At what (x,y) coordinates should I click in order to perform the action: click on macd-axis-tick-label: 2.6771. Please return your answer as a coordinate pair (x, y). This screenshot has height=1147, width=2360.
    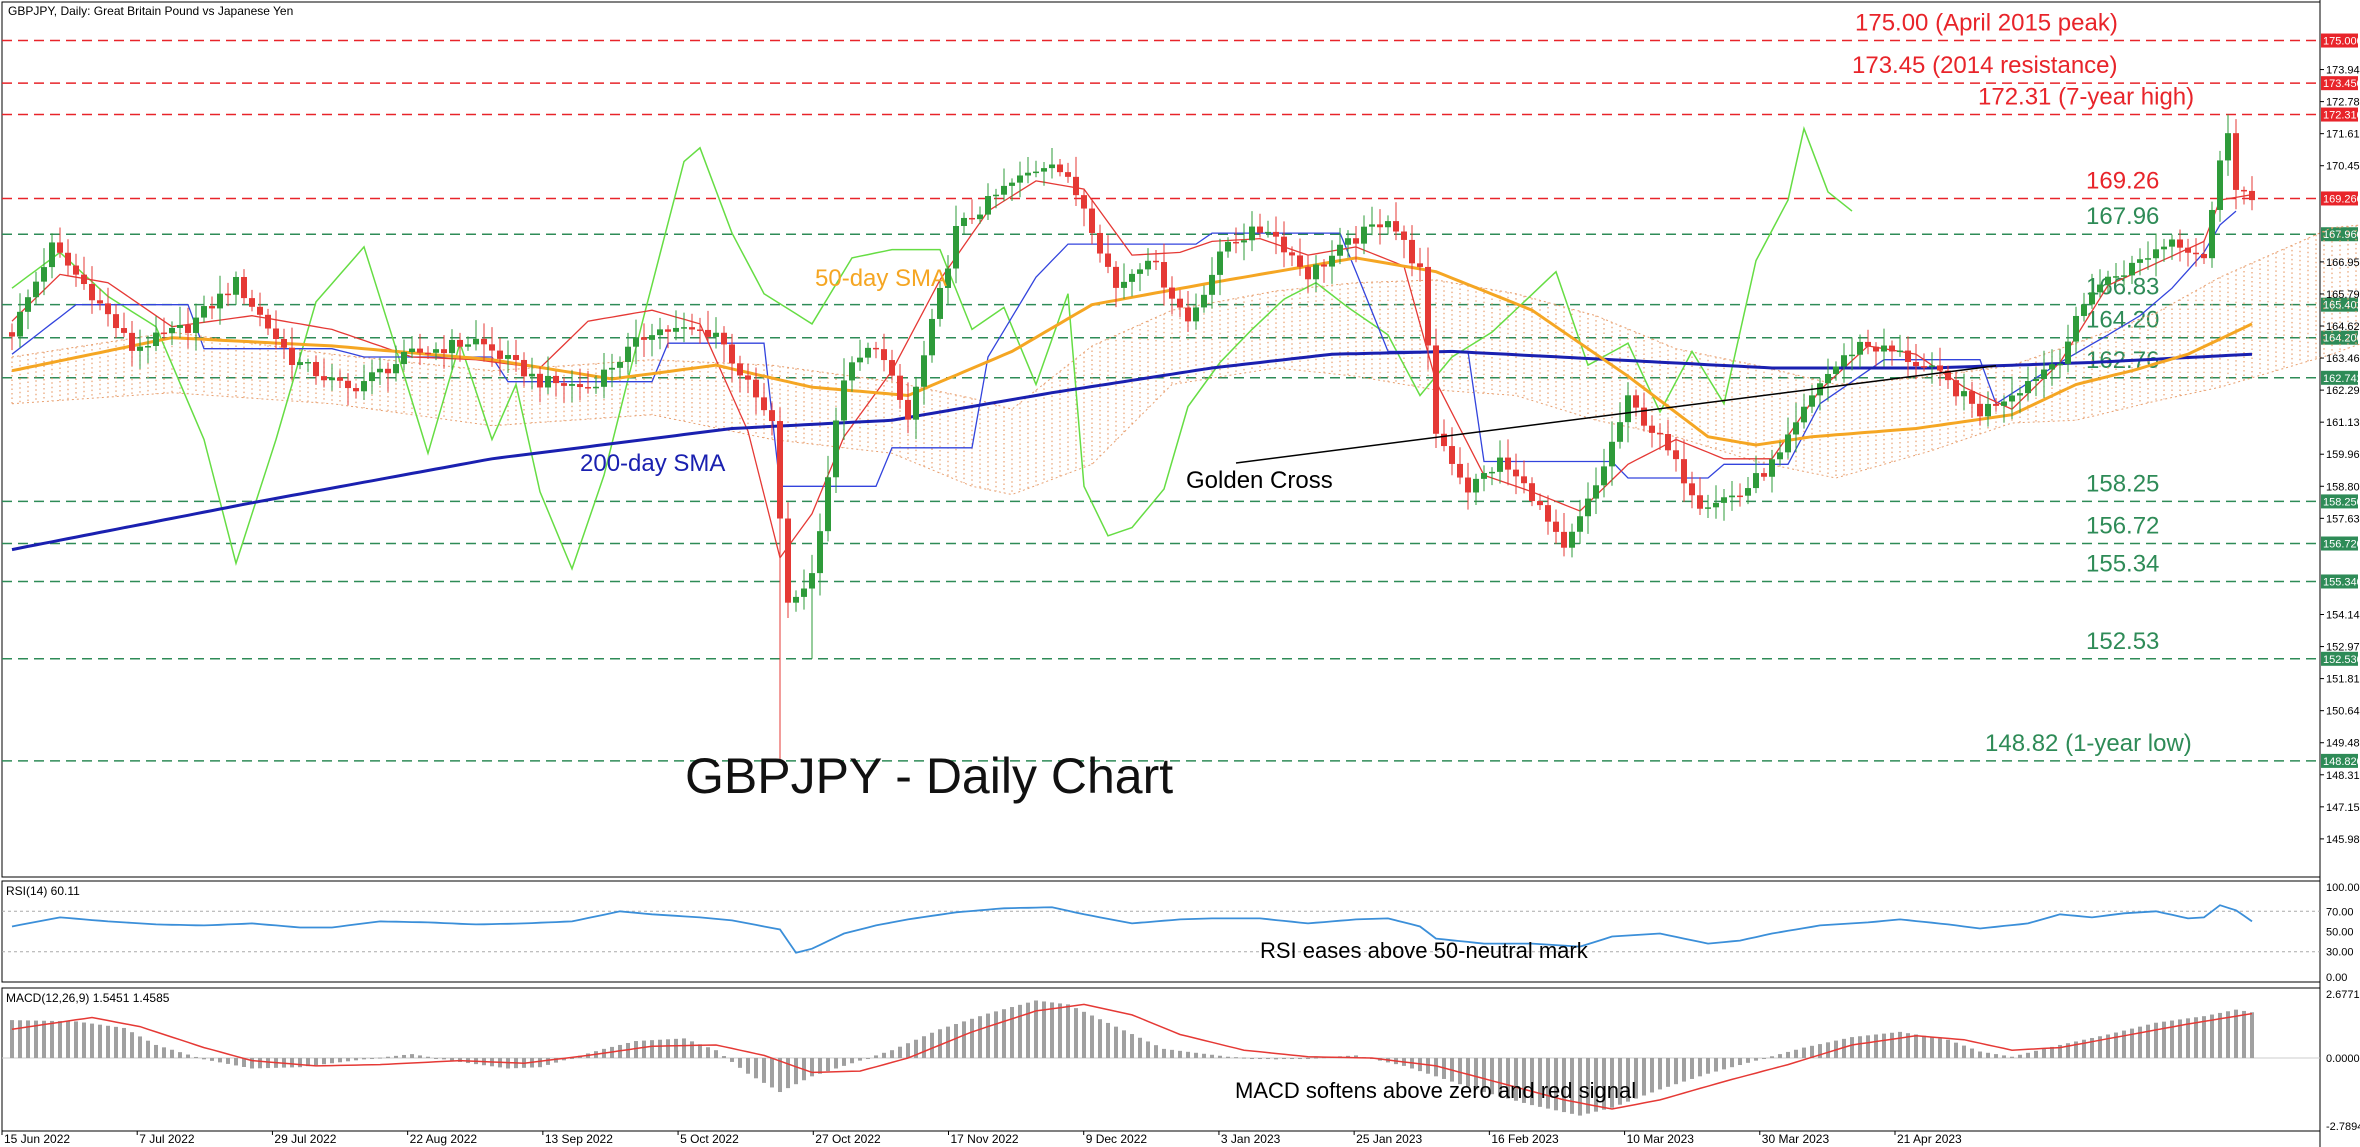
    Looking at the image, I should click on (2343, 995).